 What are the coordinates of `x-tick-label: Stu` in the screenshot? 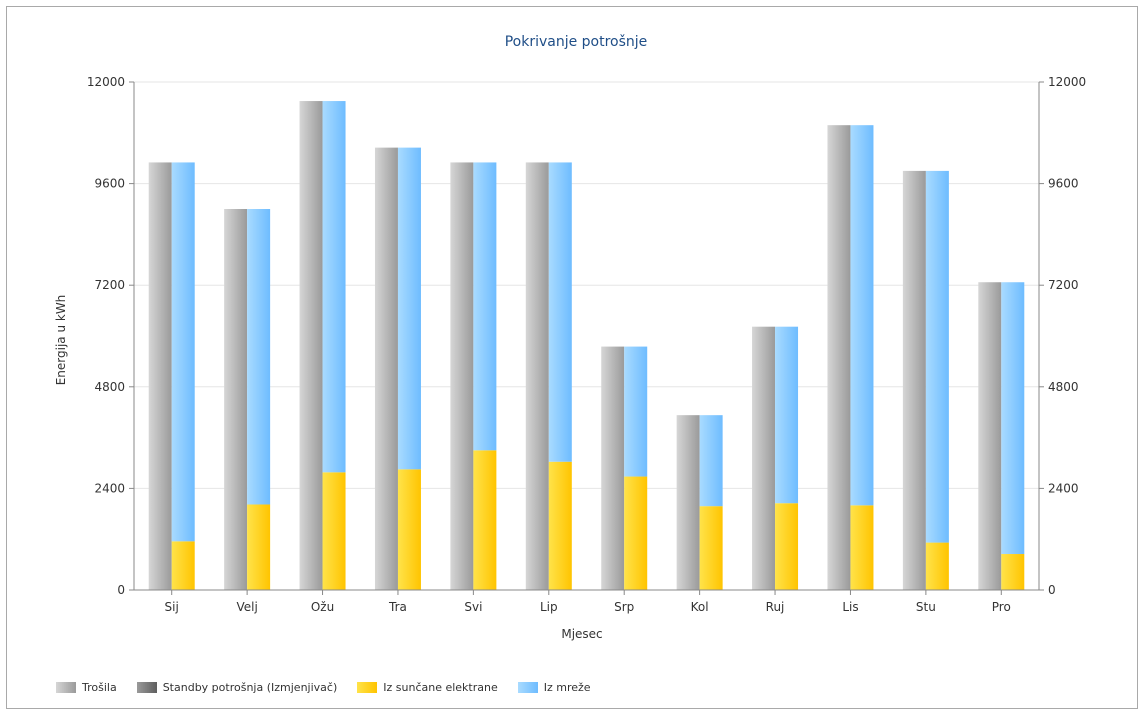 It's located at (926, 607).